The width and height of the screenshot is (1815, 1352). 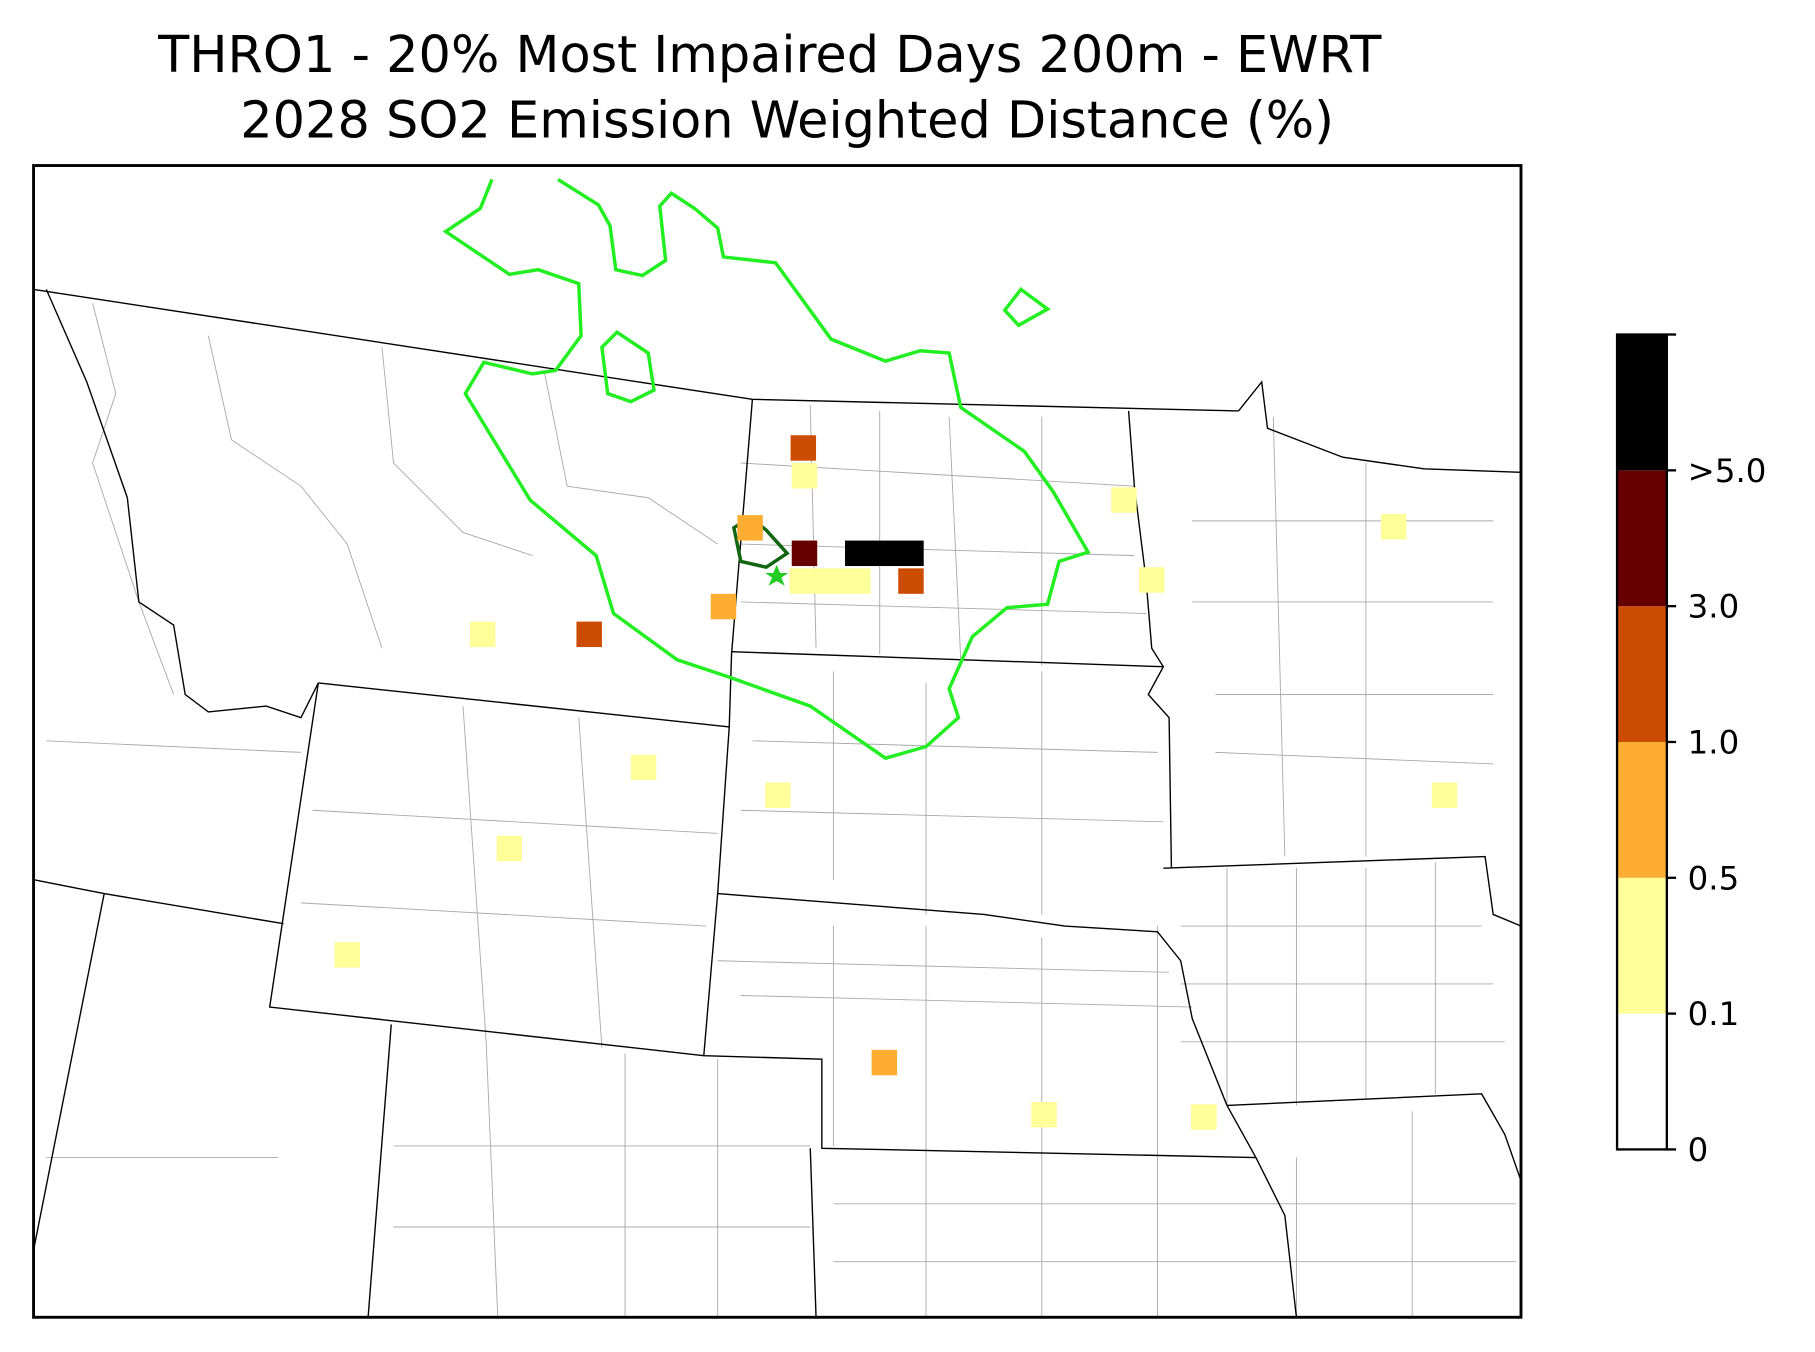 What do you see at coordinates (1714, 607) in the screenshot?
I see `colorbar-tick-label: 3.0` at bounding box center [1714, 607].